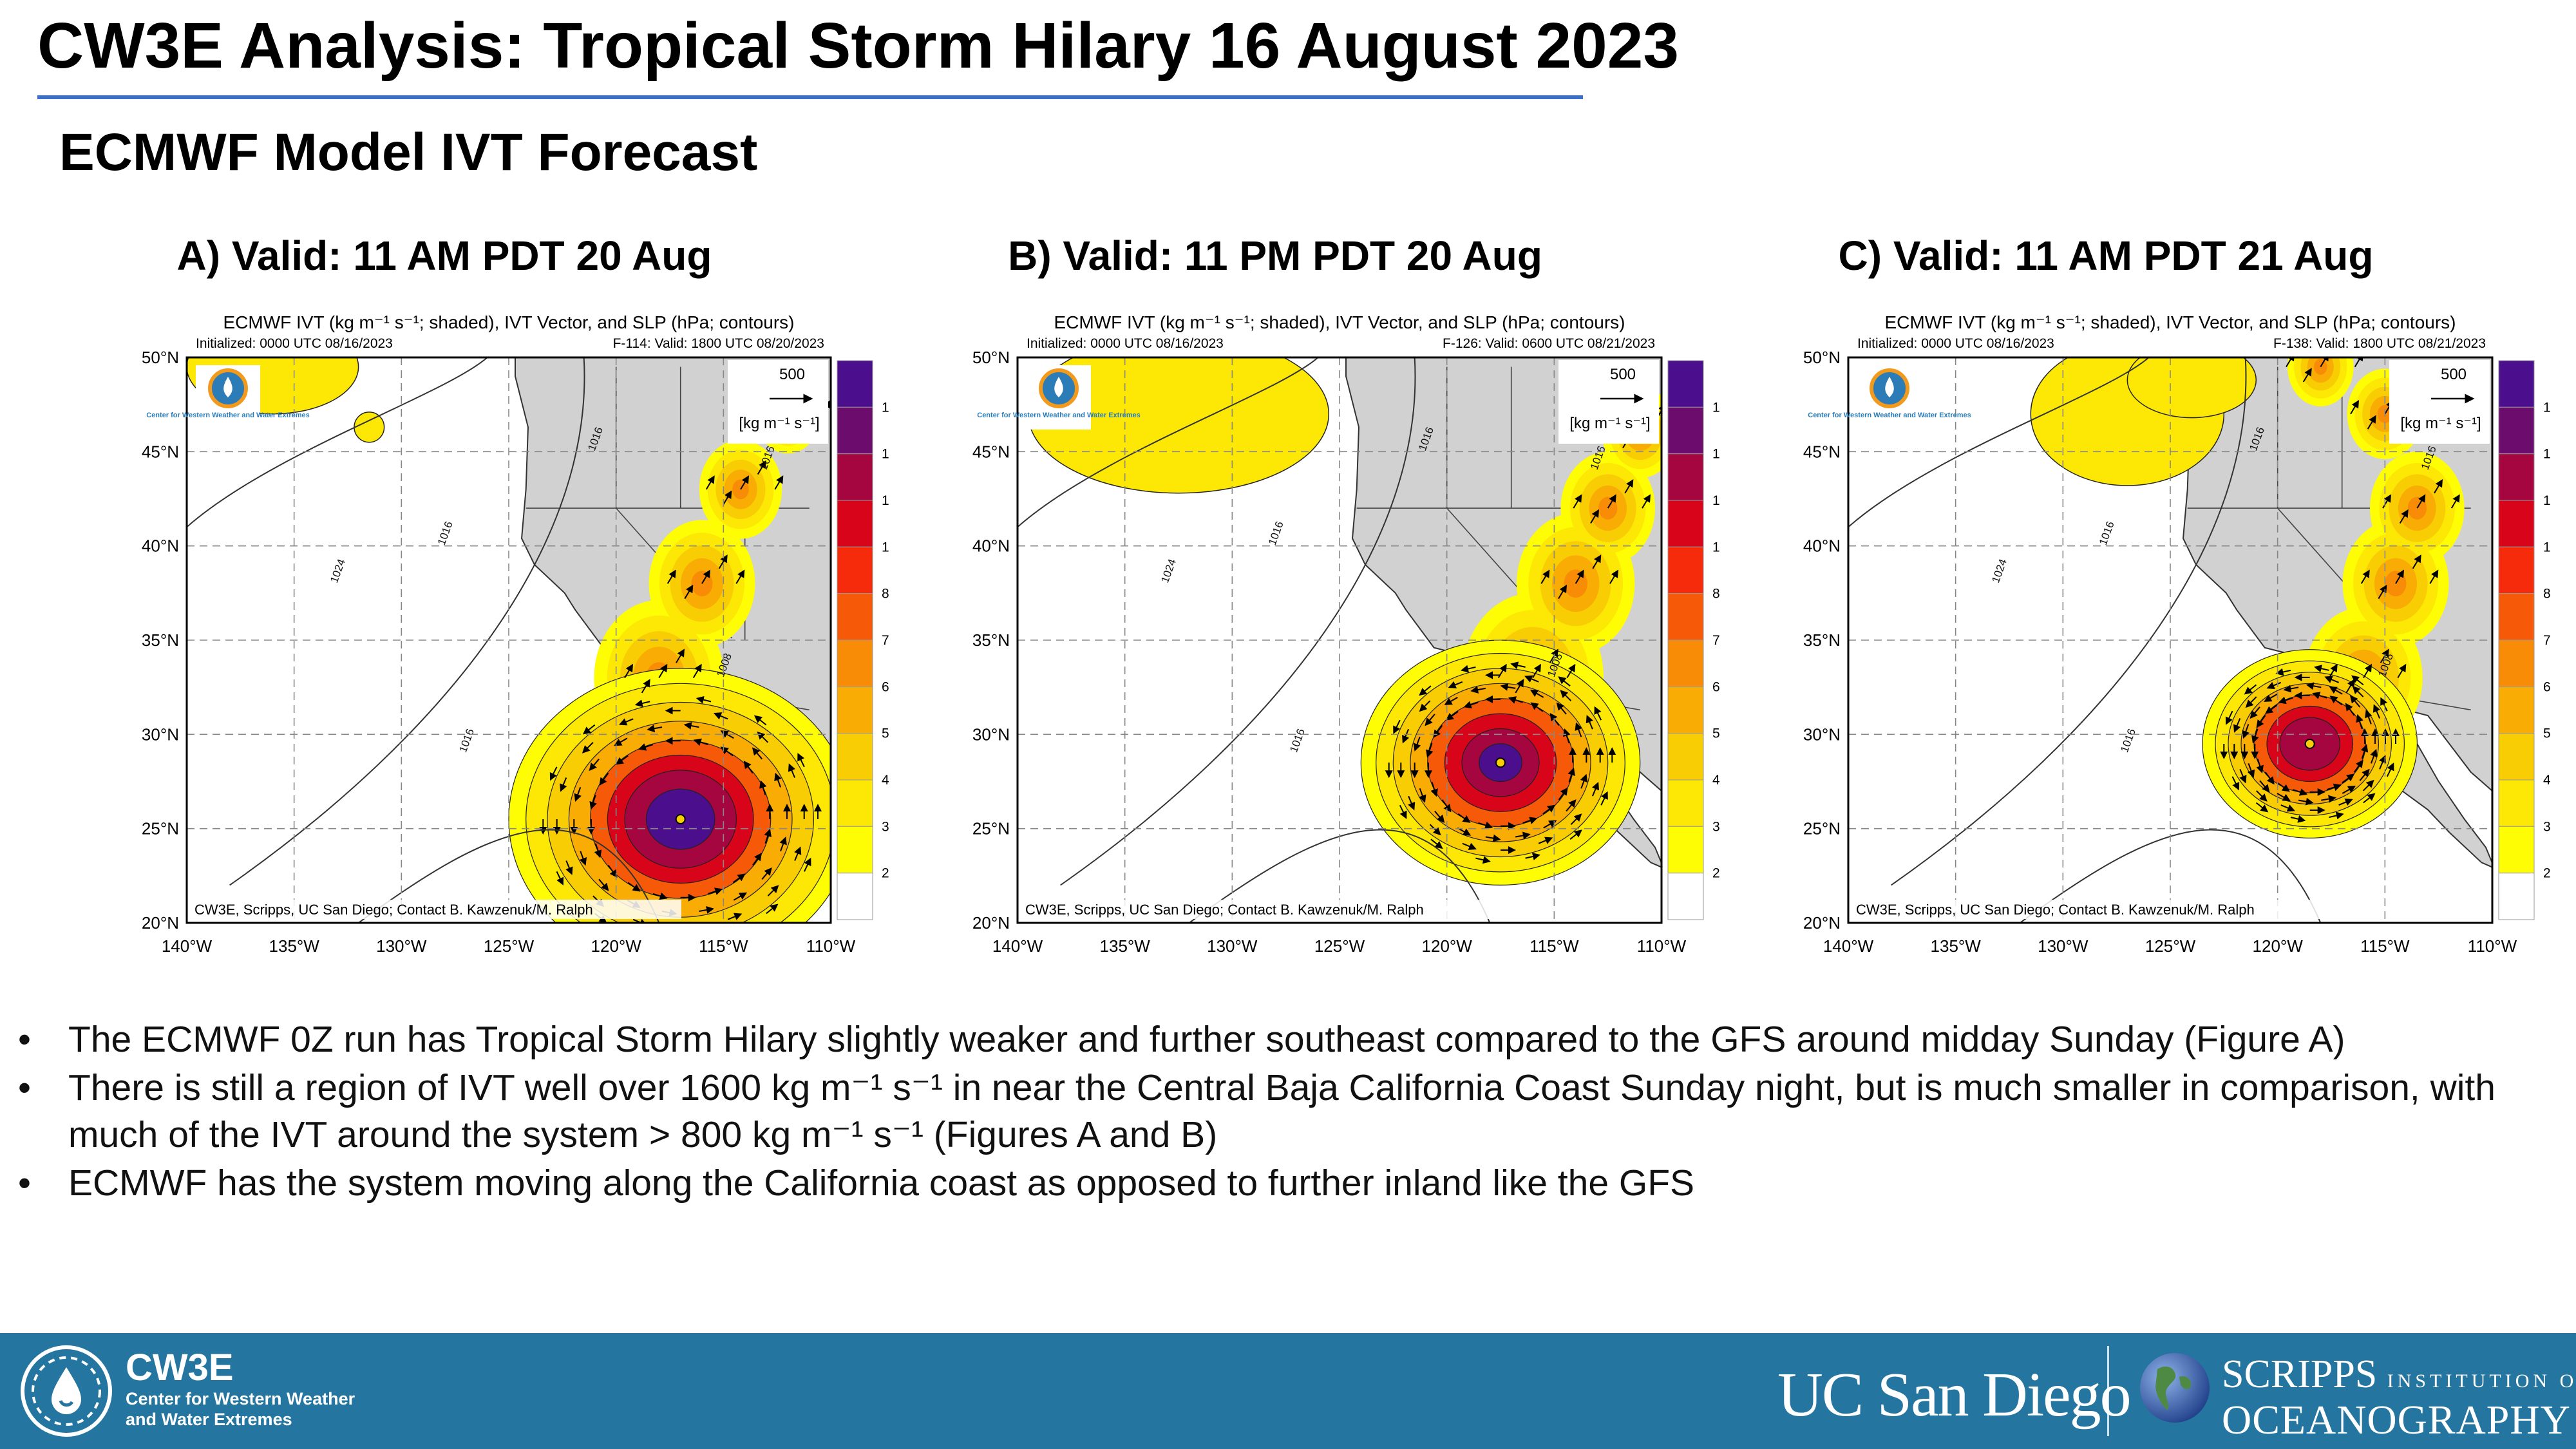 This screenshot has width=2576, height=1449. I want to click on lon-label: 110°W, so click(2492, 946).